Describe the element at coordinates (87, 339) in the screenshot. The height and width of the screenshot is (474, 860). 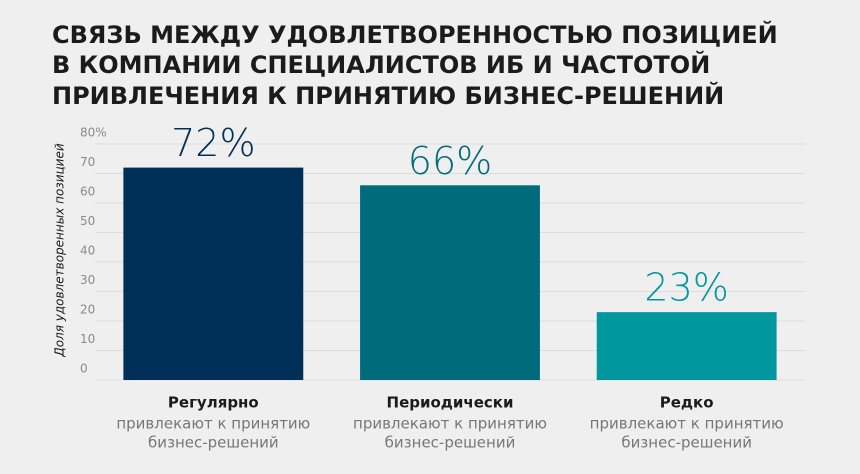
I see `y-tick-label: 10` at that location.